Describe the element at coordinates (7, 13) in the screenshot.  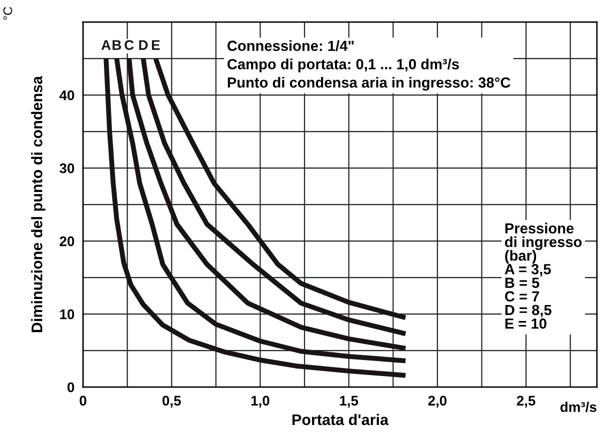
I see `text: °C` at that location.